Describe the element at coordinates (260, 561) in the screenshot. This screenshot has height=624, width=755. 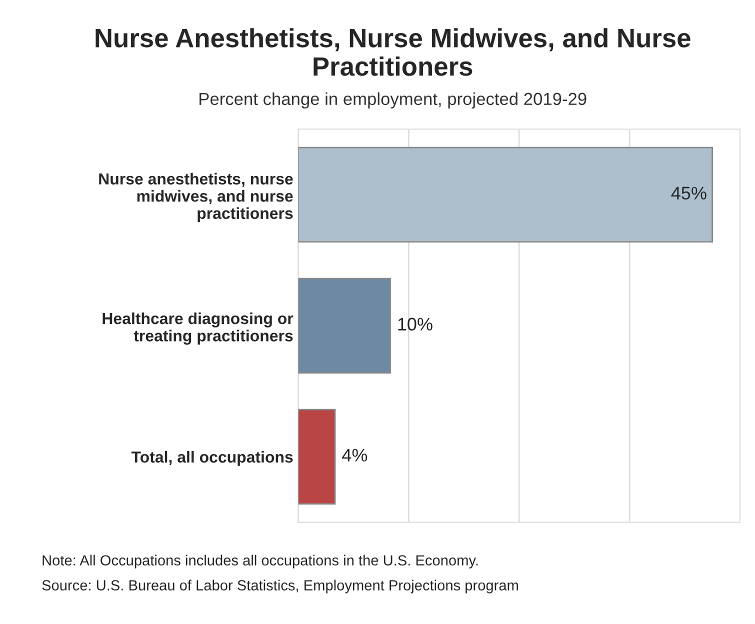
I see `text: Note: All Occupations includes all occupations in the U.S. Economy.` at that location.